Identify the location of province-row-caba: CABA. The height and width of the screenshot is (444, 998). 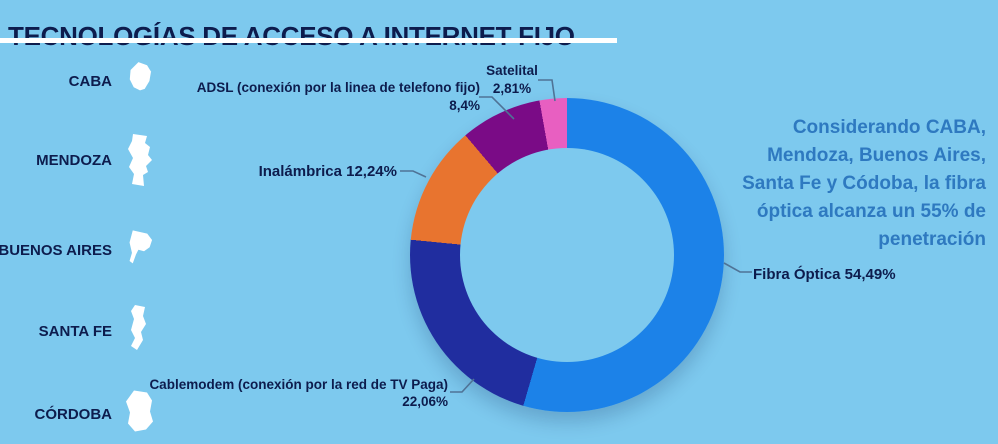
(80, 81).